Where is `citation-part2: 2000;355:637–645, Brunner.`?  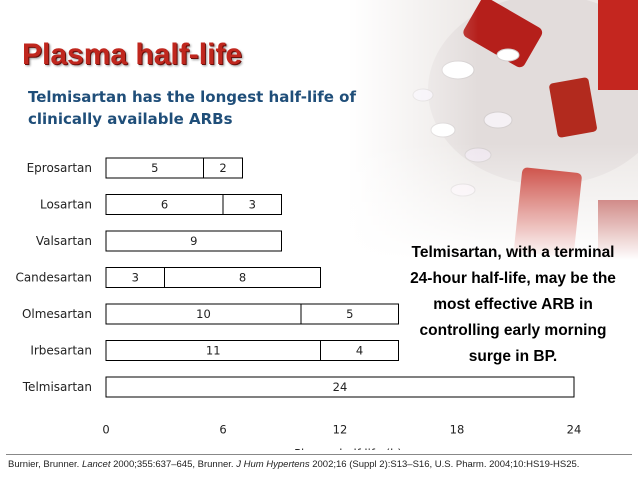
citation-part2: 2000;355:637–645, Brunner. is located at coordinates (173, 464).